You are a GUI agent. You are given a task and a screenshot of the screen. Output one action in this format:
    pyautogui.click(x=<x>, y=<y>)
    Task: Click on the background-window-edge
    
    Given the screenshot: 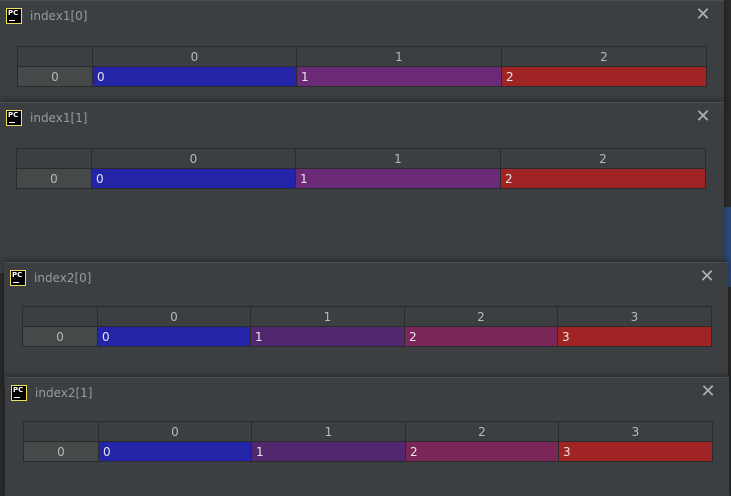 What is the action you would take?
    pyautogui.click(x=727, y=247)
    